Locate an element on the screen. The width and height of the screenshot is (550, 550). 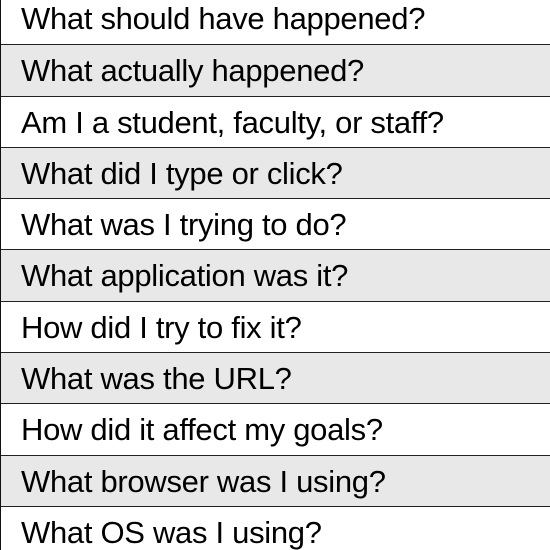
question-row-2: What actually happened? is located at coordinates (275, 71).